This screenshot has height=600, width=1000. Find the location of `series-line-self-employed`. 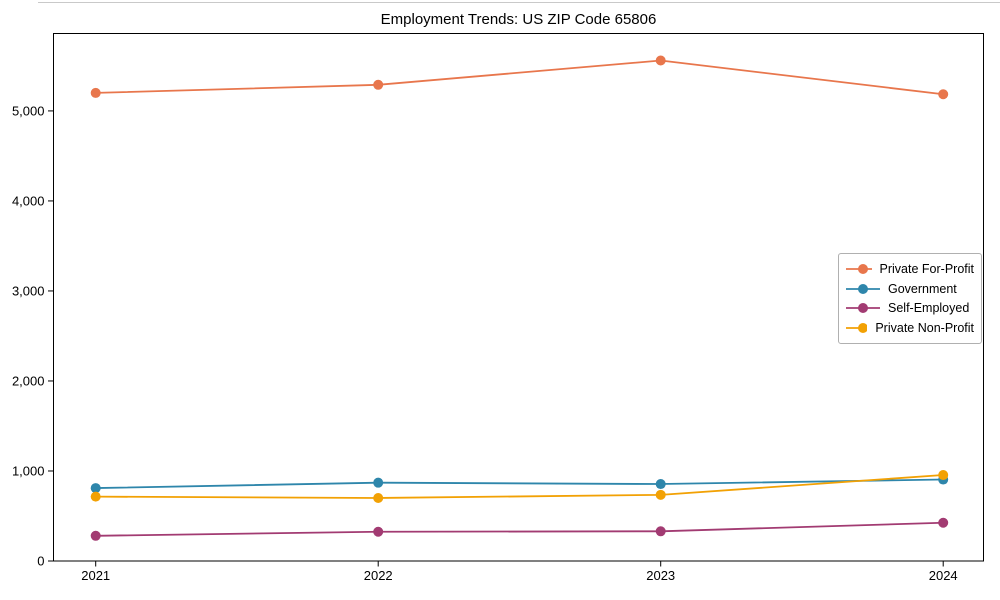

series-line-self-employed is located at coordinates (519, 529).